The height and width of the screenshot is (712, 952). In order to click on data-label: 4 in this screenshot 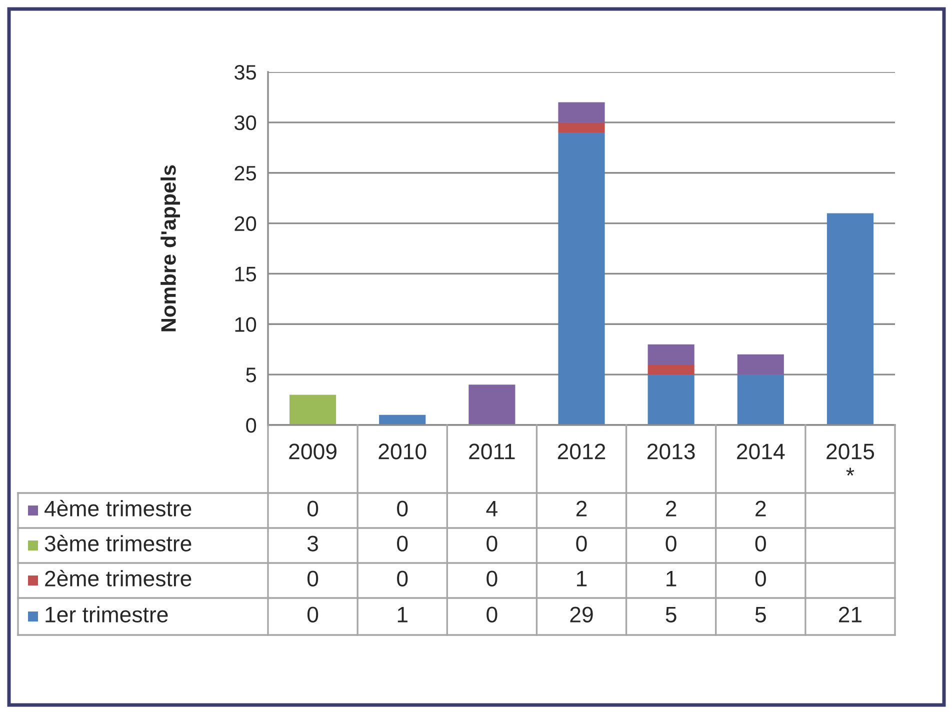, I will do `click(492, 508)`.